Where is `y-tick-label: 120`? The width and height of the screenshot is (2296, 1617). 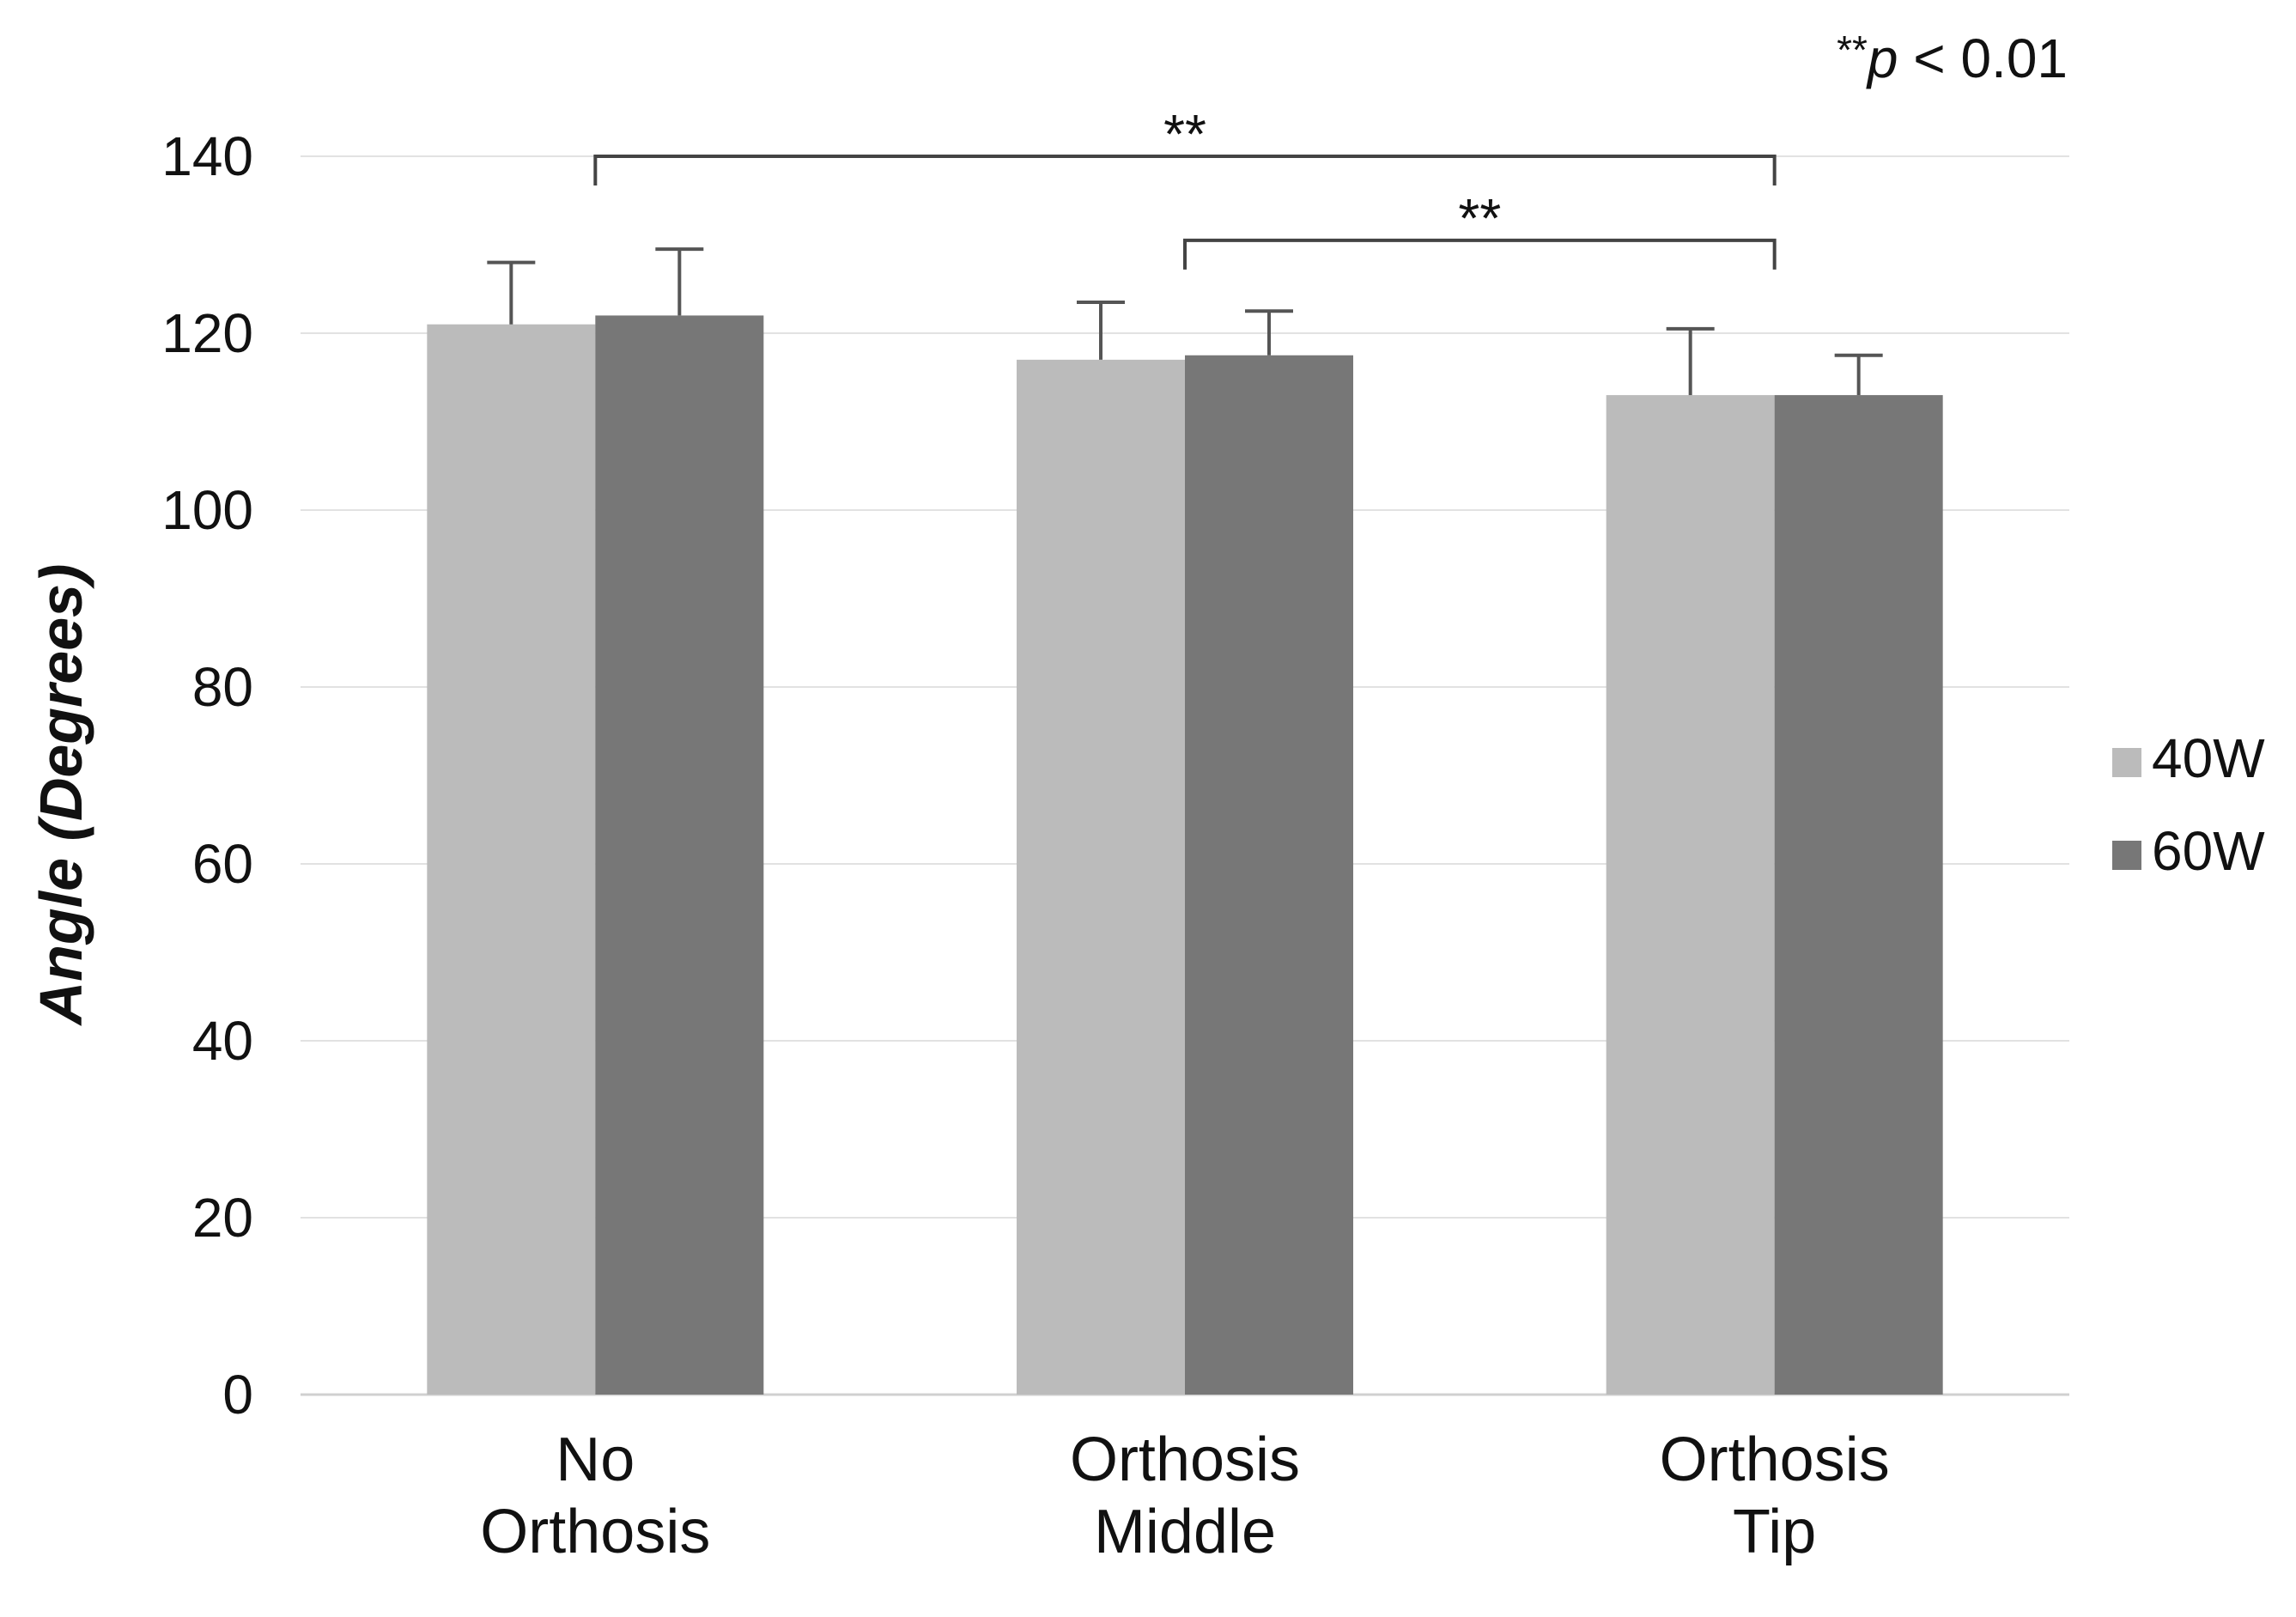 y-tick-label: 120 is located at coordinates (207, 333).